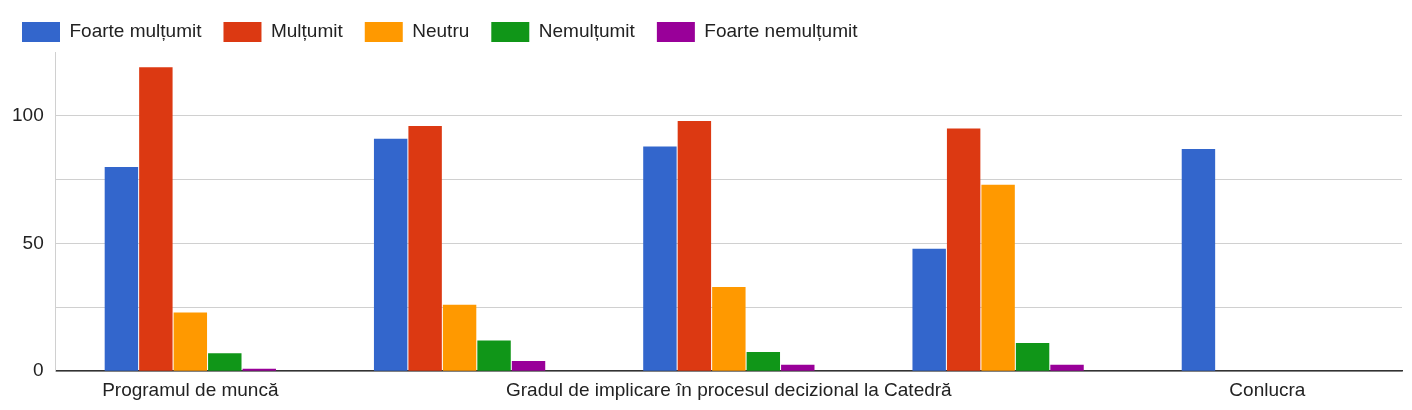  Describe the element at coordinates (1267, 389) in the screenshot. I see `x-tick-label: Conlucra` at that location.